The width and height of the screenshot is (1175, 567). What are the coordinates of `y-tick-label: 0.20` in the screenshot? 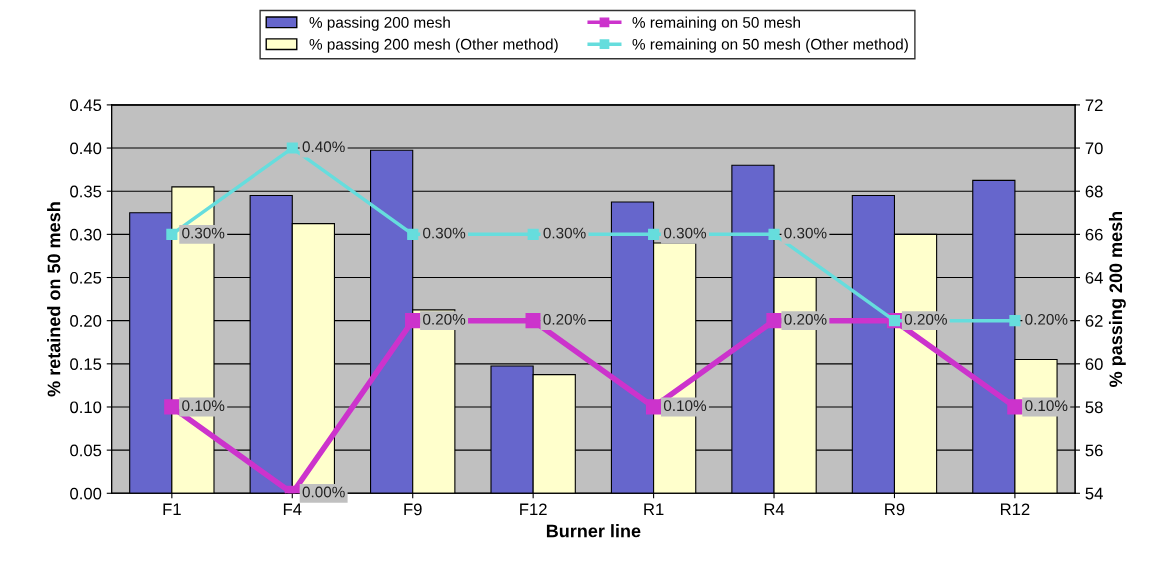 It's located at (86, 321).